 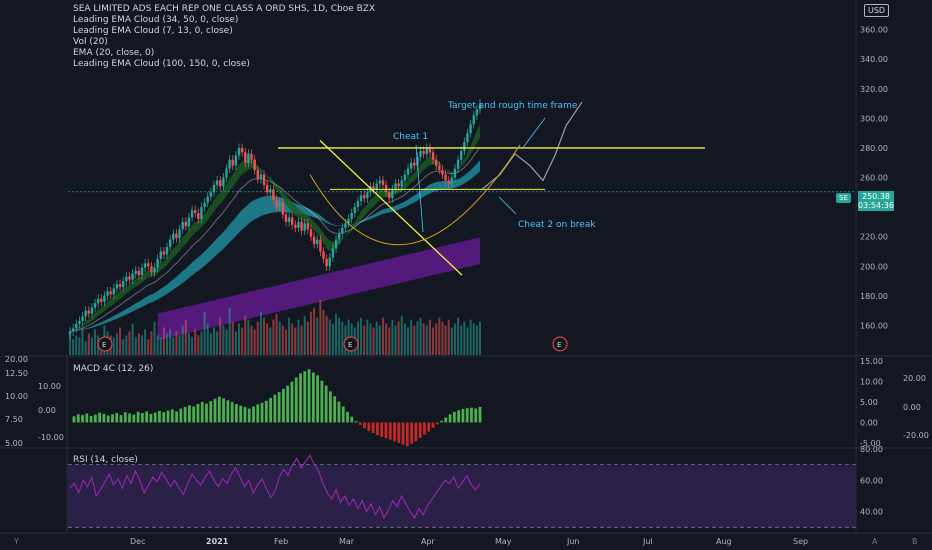 What do you see at coordinates (557, 225) in the screenshot?
I see `annotation-cheat-2: Cheat 2 on break` at bounding box center [557, 225].